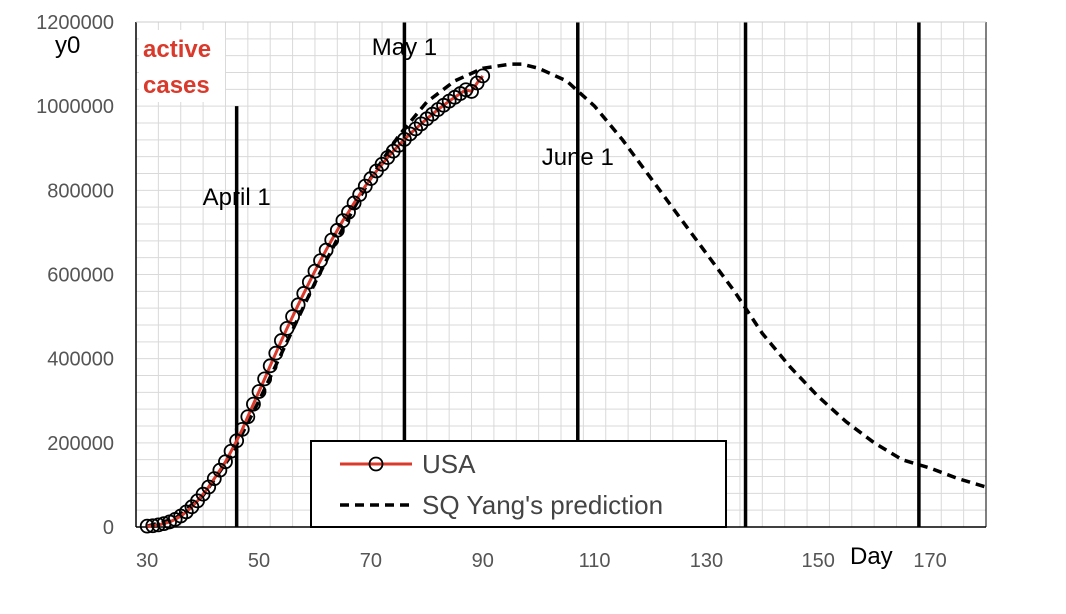  What do you see at coordinates (408, 122) in the screenshot?
I see `annotations: April 1 May 1 June 1` at bounding box center [408, 122].